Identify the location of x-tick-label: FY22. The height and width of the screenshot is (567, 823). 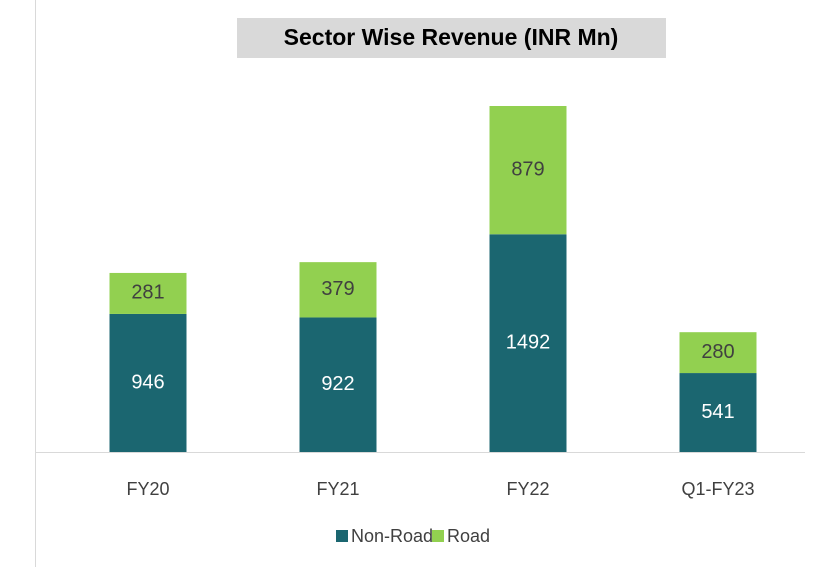
(527, 489).